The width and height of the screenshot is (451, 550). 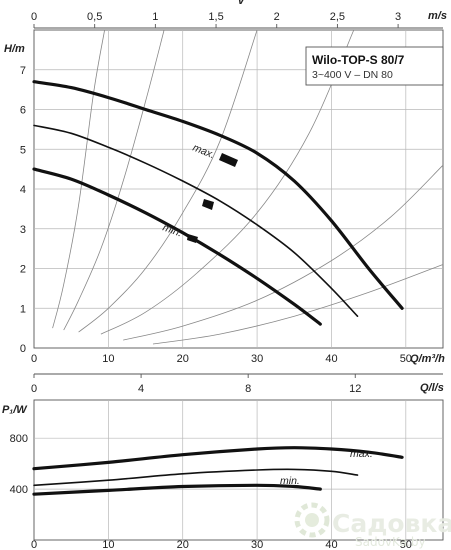 What do you see at coordinates (23, 309) in the screenshot?
I see `head-tick-label: 1` at bounding box center [23, 309].